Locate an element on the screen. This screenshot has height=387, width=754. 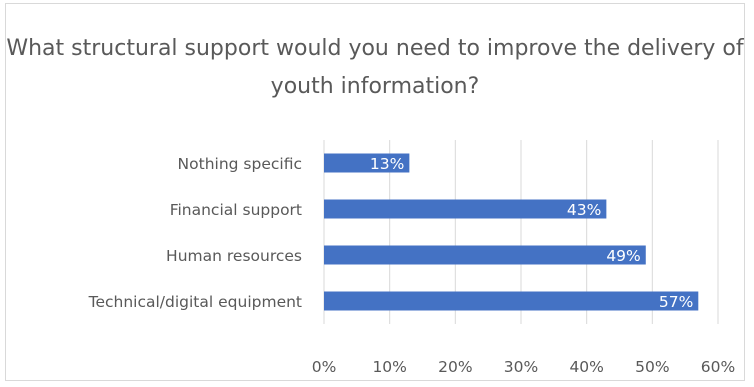
category-label: Human resources is located at coordinates (234, 256).